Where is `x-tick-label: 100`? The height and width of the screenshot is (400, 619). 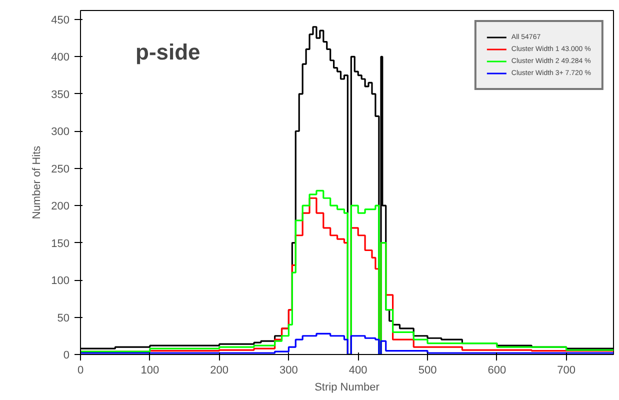 x-tick-label: 100 is located at coordinates (150, 370).